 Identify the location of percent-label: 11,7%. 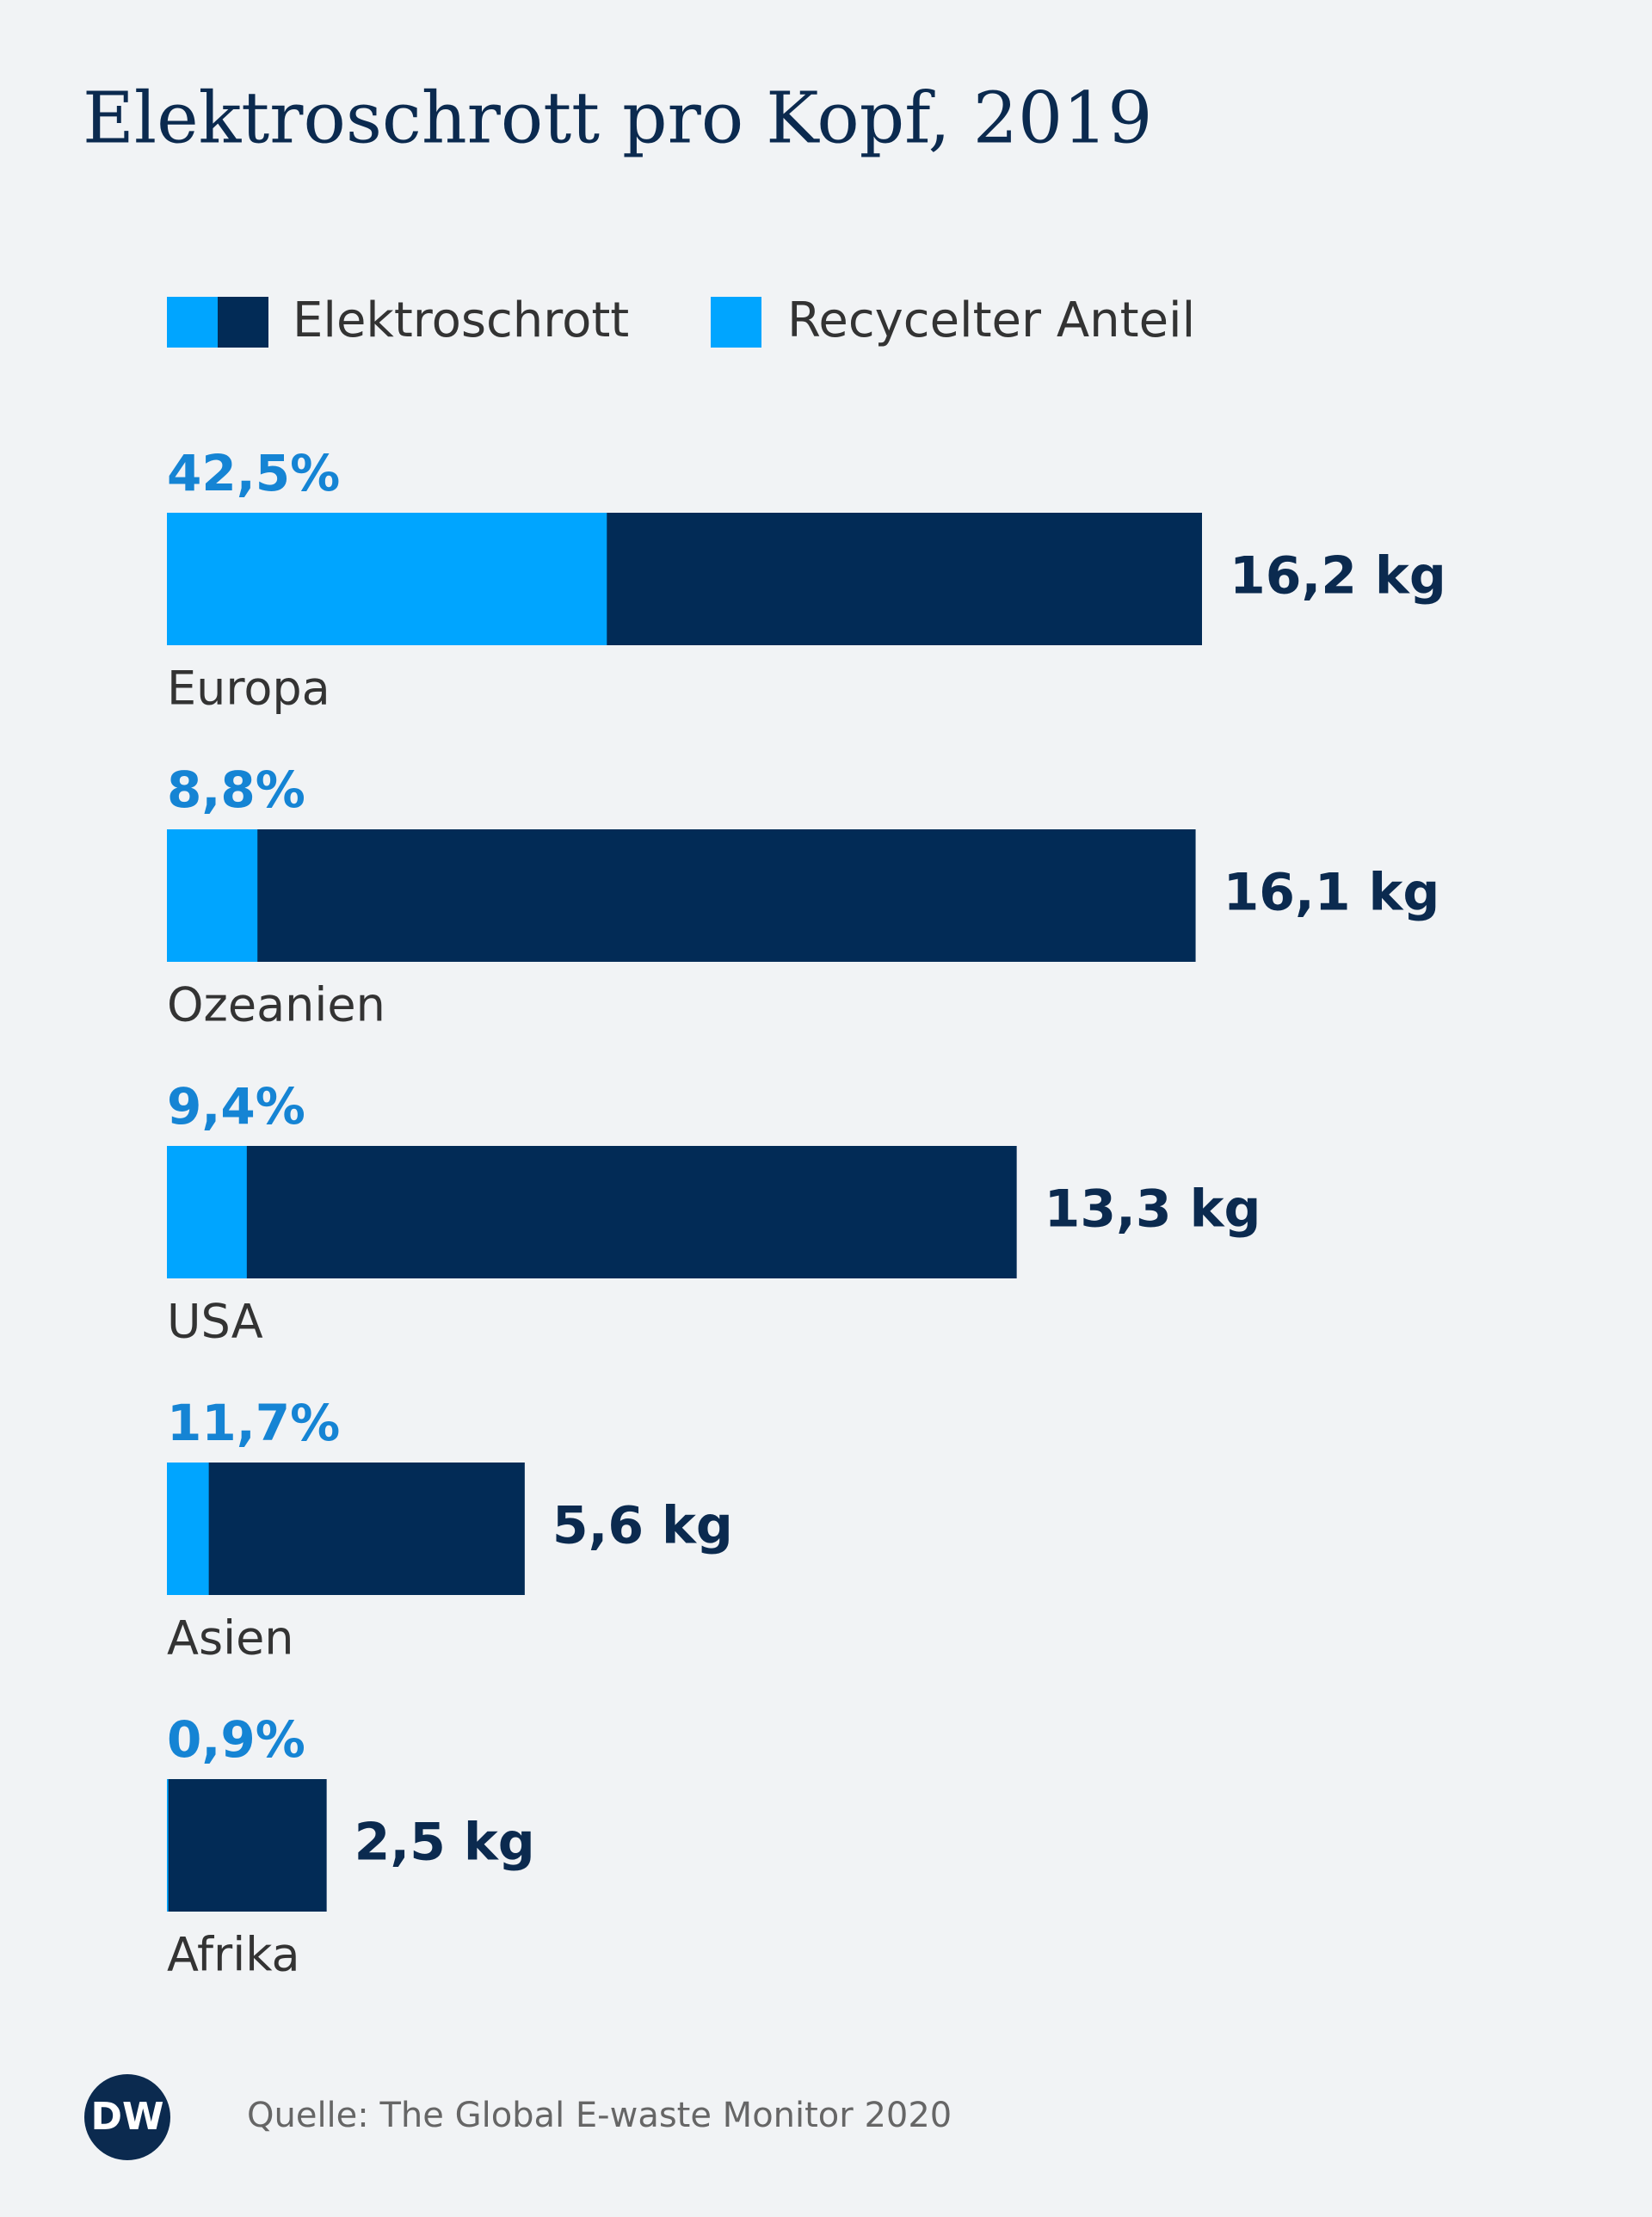
(253, 1423).